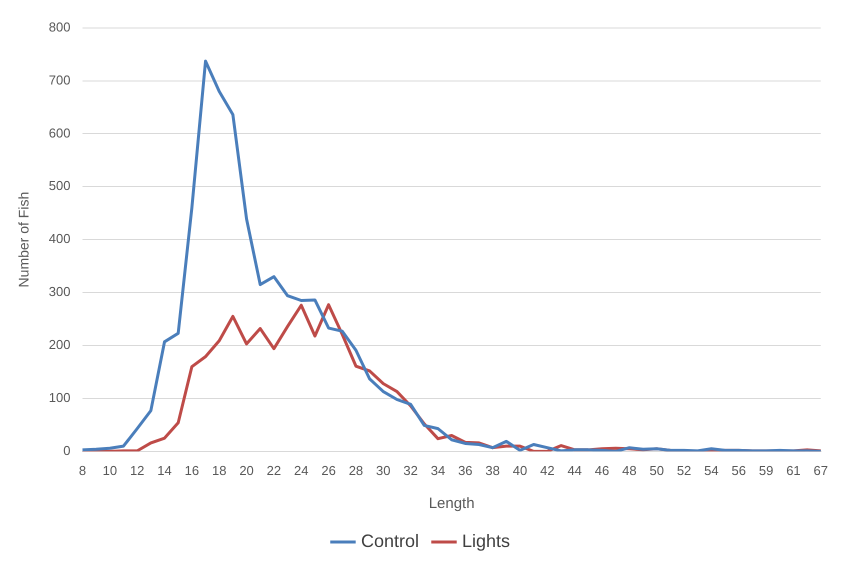 The width and height of the screenshot is (848, 569). Describe the element at coordinates (684, 470) in the screenshot. I see `x-tick-label: 52` at that location.